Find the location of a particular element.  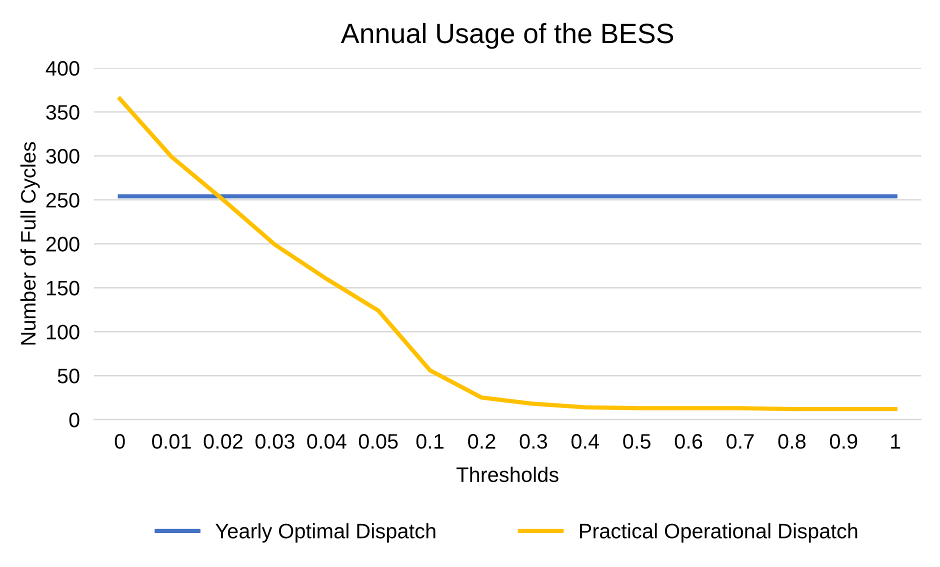

y-axis-title: Number of Full Cycles is located at coordinates (30, 243).